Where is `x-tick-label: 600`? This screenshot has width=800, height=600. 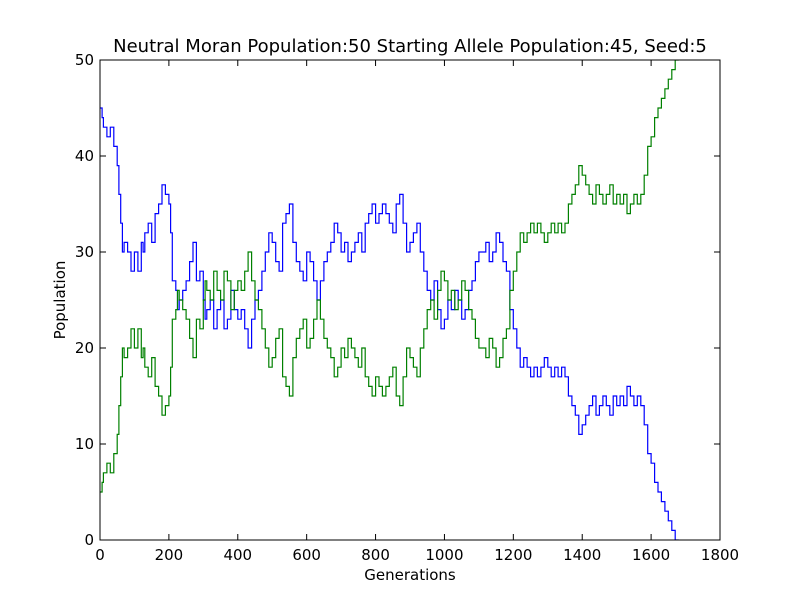
x-tick-label: 600 is located at coordinates (306, 555).